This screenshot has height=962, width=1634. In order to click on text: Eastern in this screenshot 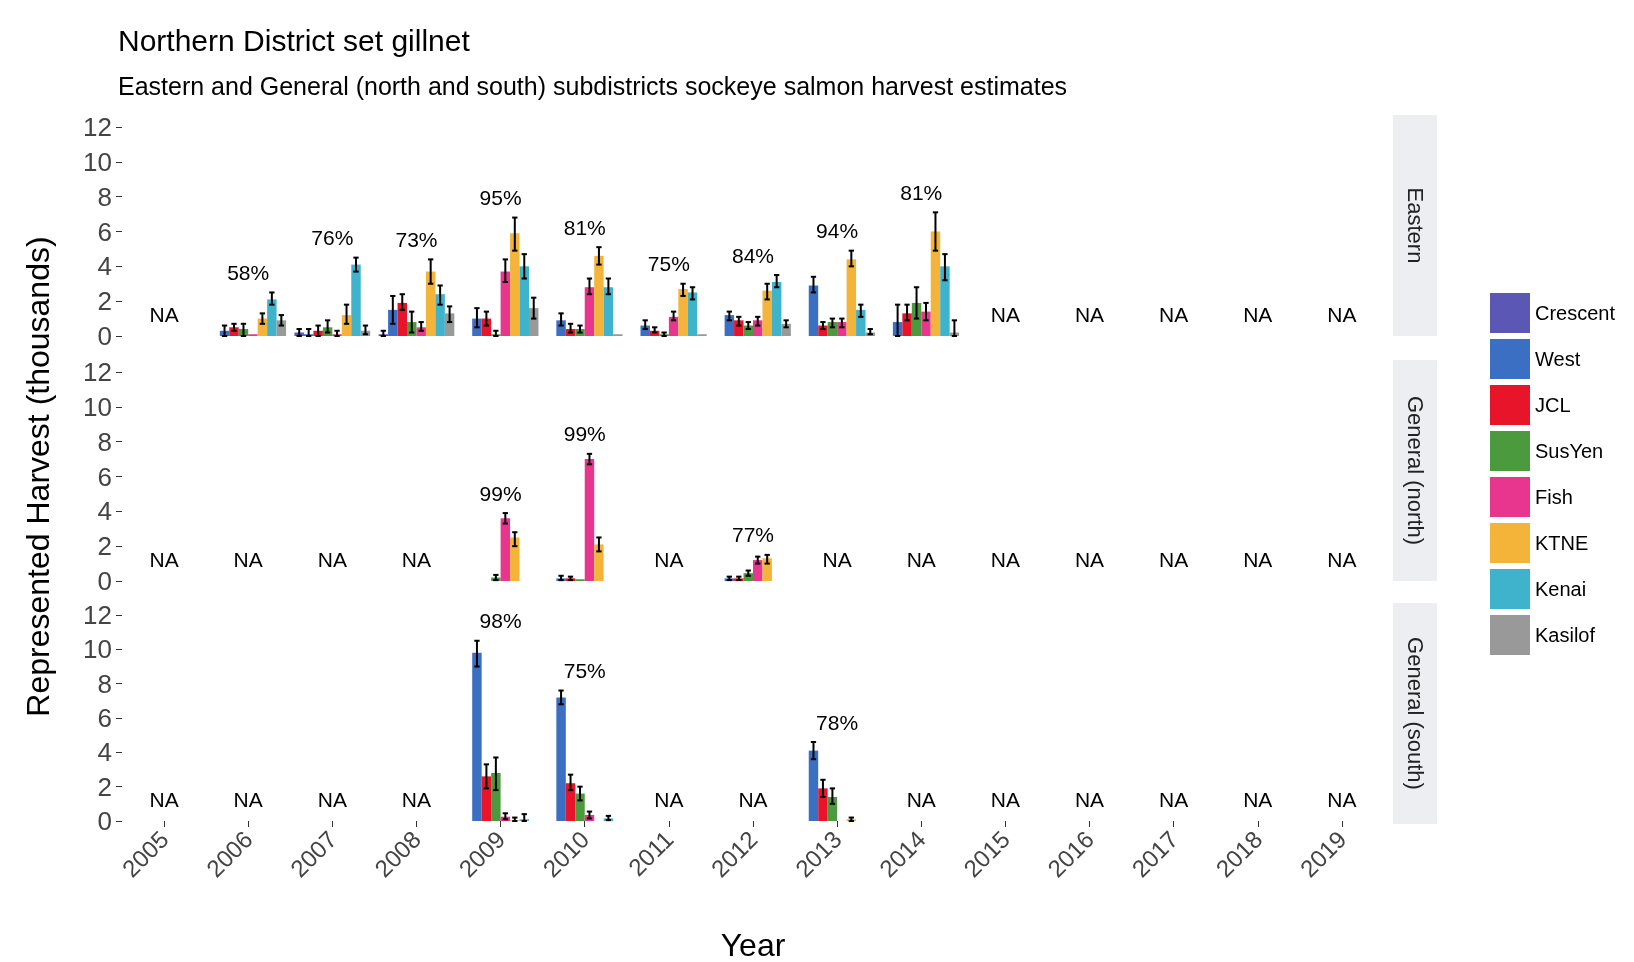, I will do `click(1415, 225)`.